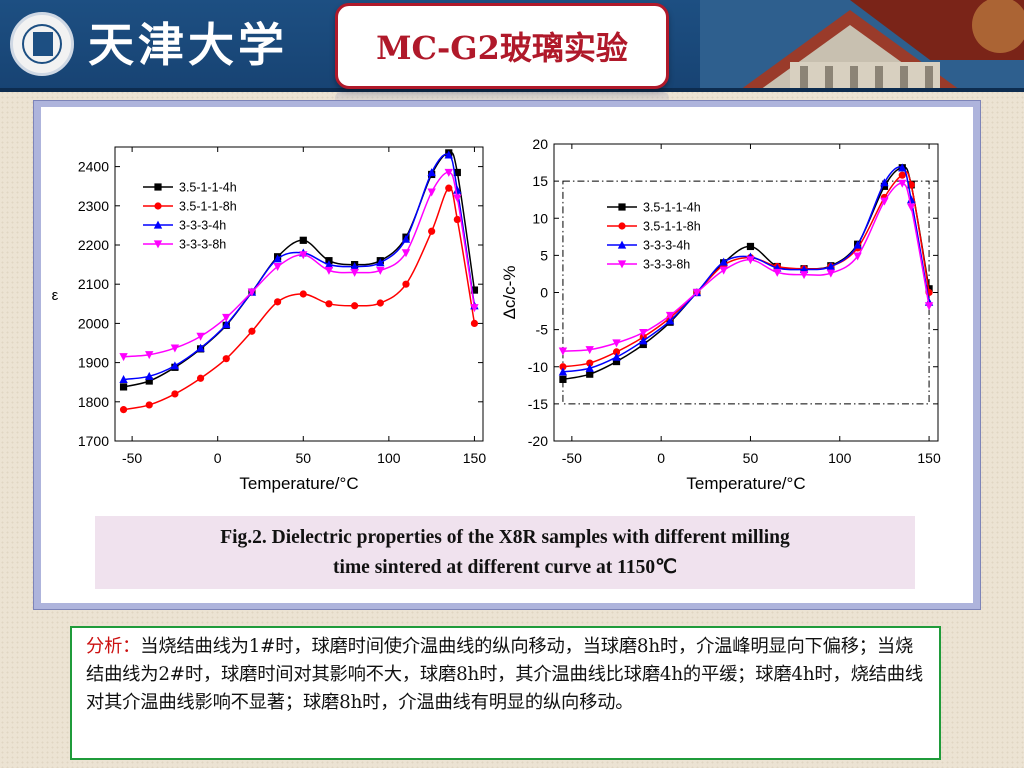 This screenshot has height=768, width=1024. I want to click on y-tick-label: 2100, so click(93, 284).